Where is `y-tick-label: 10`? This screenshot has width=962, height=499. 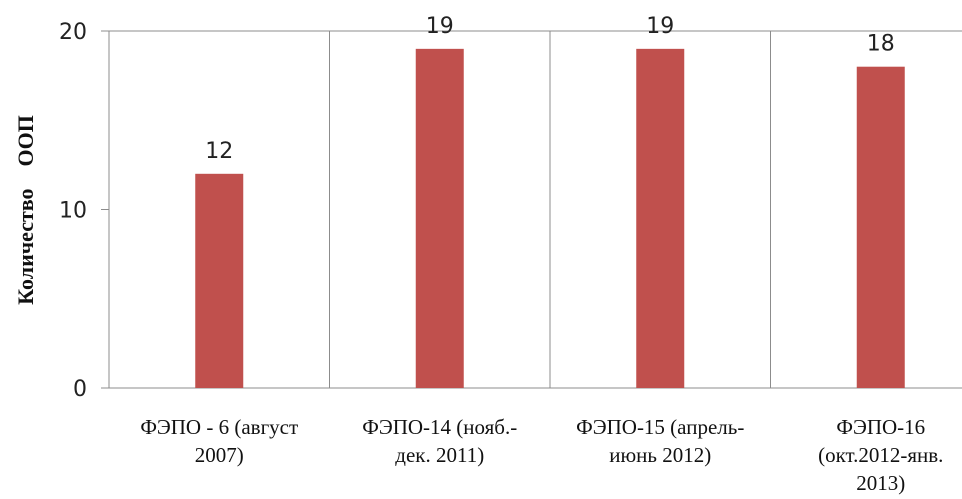 y-tick-label: 10 is located at coordinates (73, 211).